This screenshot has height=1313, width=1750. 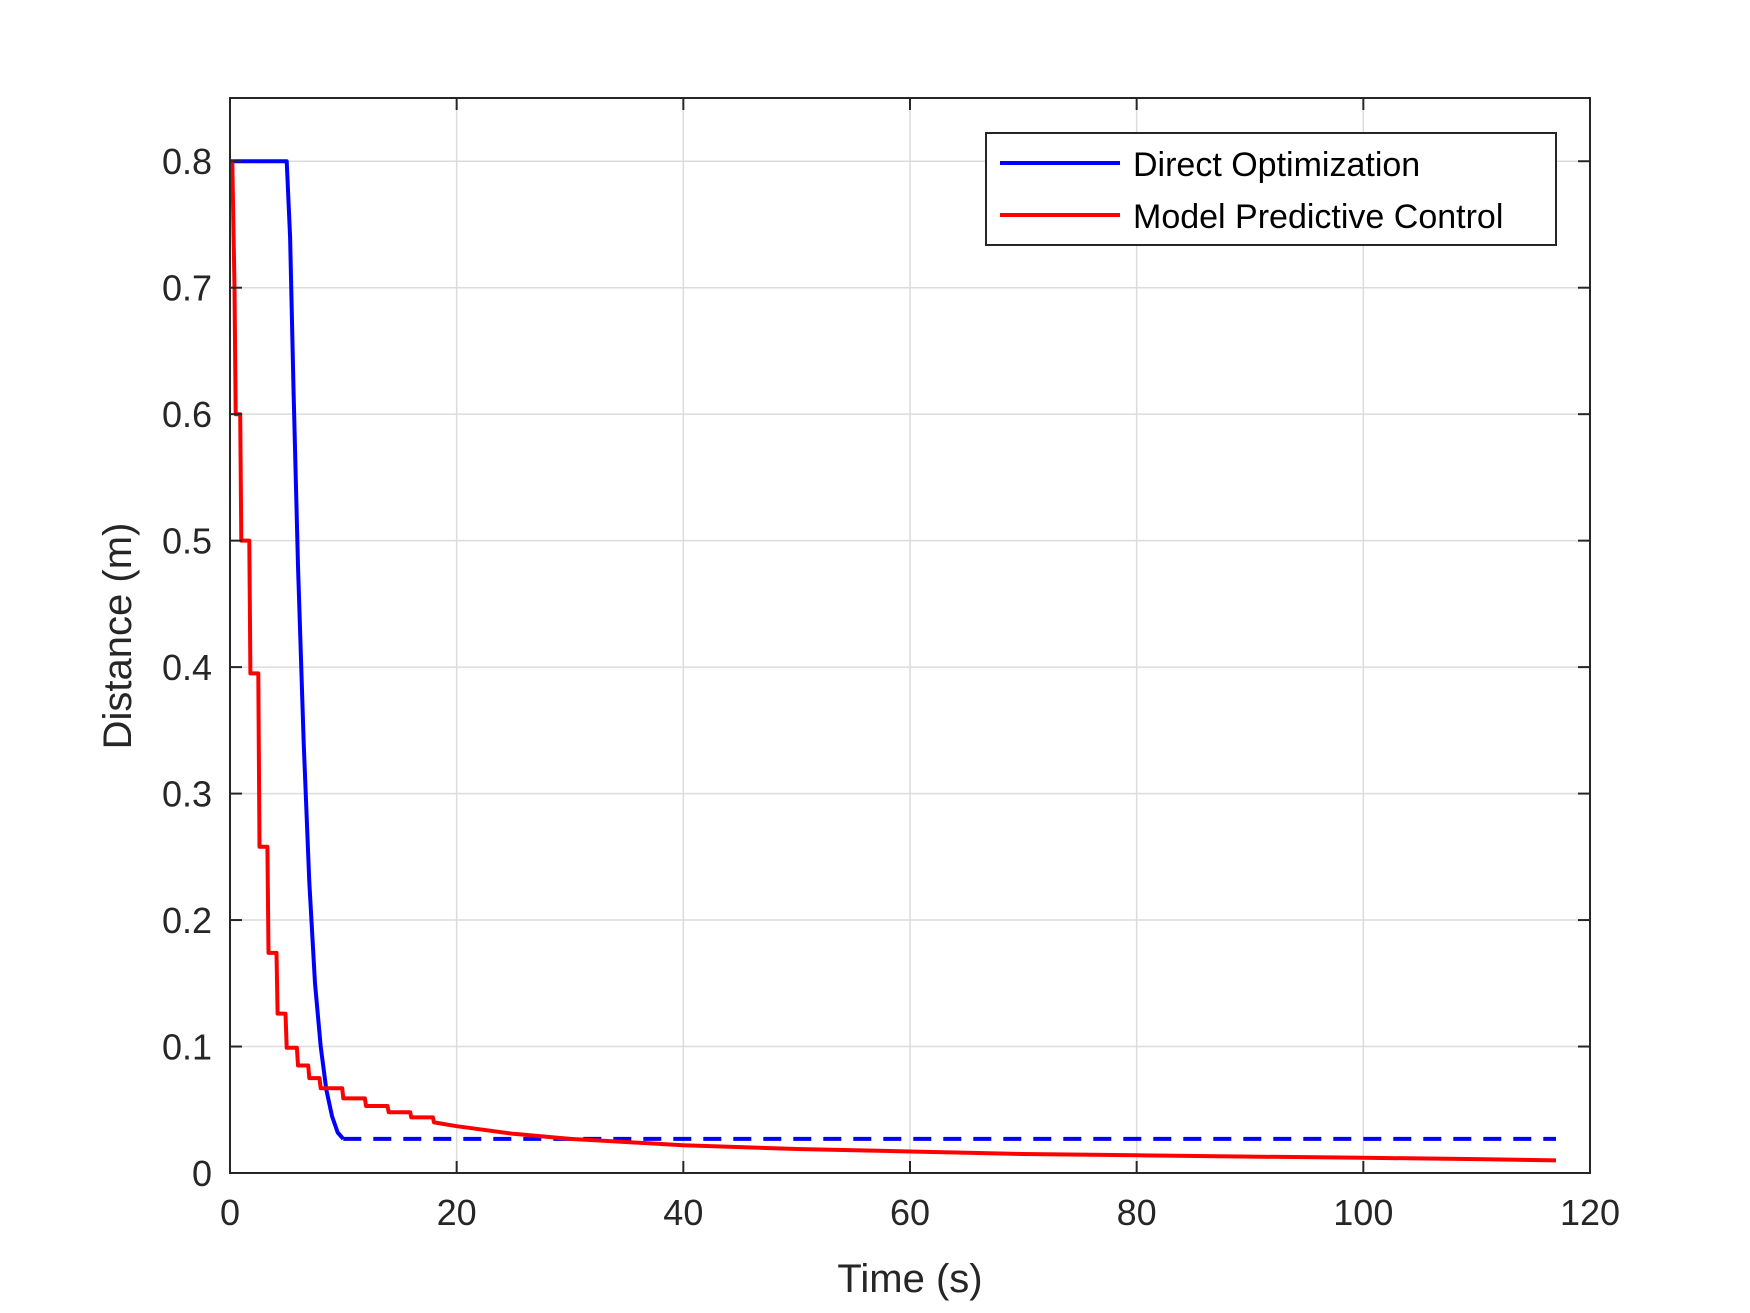 I want to click on y-tick-label: 0.4, so click(x=187, y=667).